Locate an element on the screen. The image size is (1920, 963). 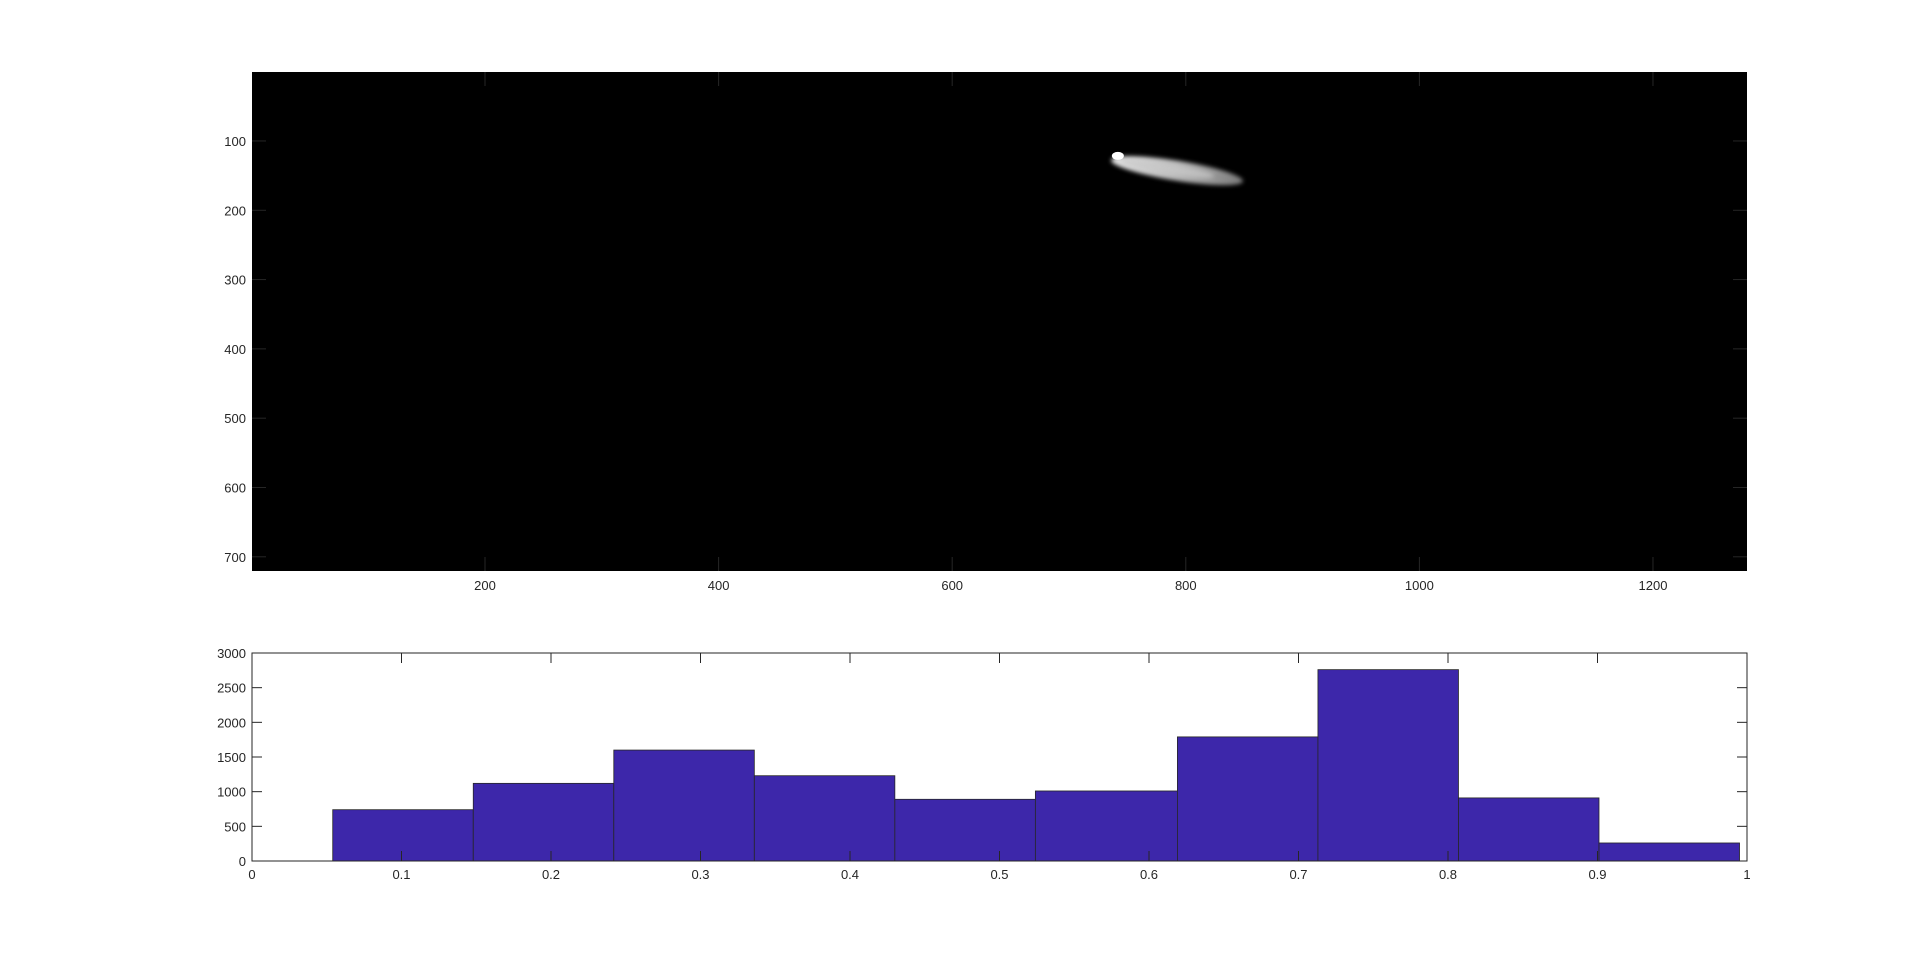
histogram-x-tick-label: 0.5 is located at coordinates (999, 874).